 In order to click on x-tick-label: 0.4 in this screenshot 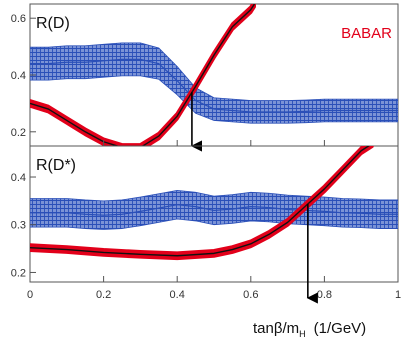, I will do `click(177, 295)`.